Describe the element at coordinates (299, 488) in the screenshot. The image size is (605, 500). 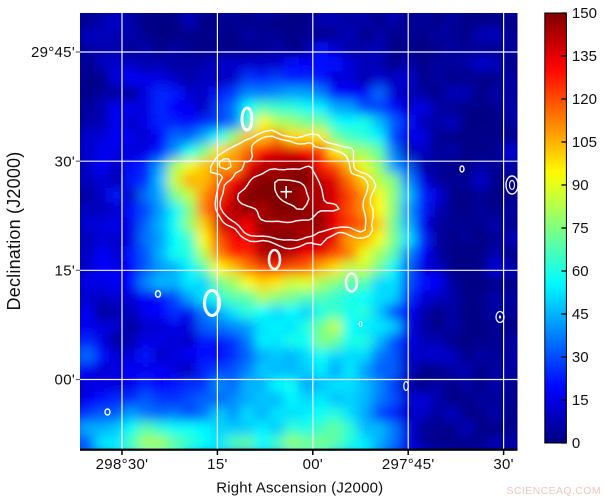
I see `svg-text: Right Ascension (J2000)` at that location.